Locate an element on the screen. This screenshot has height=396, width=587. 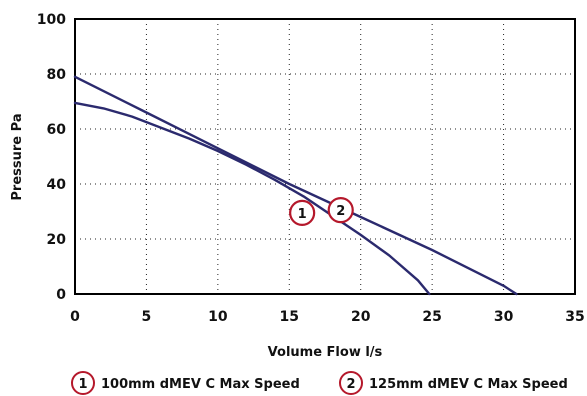
legend-item-2: 2 125mm dMEV C Max Speed is located at coordinates (453, 383).